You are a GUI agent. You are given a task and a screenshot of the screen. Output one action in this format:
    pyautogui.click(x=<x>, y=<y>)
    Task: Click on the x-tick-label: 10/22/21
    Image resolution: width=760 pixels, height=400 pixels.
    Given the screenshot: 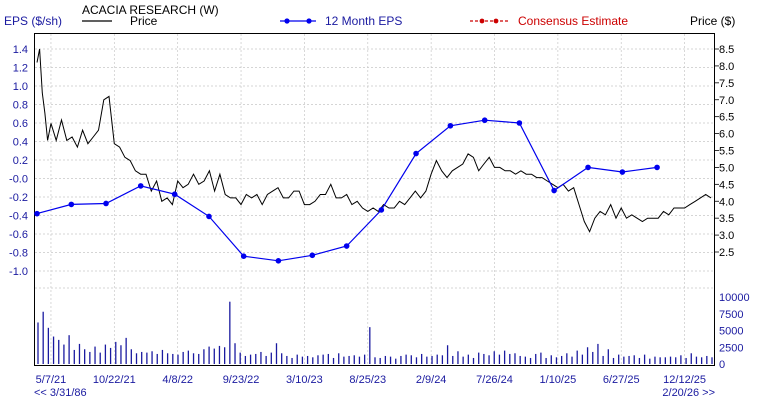 What is the action you would take?
    pyautogui.click(x=114, y=380)
    